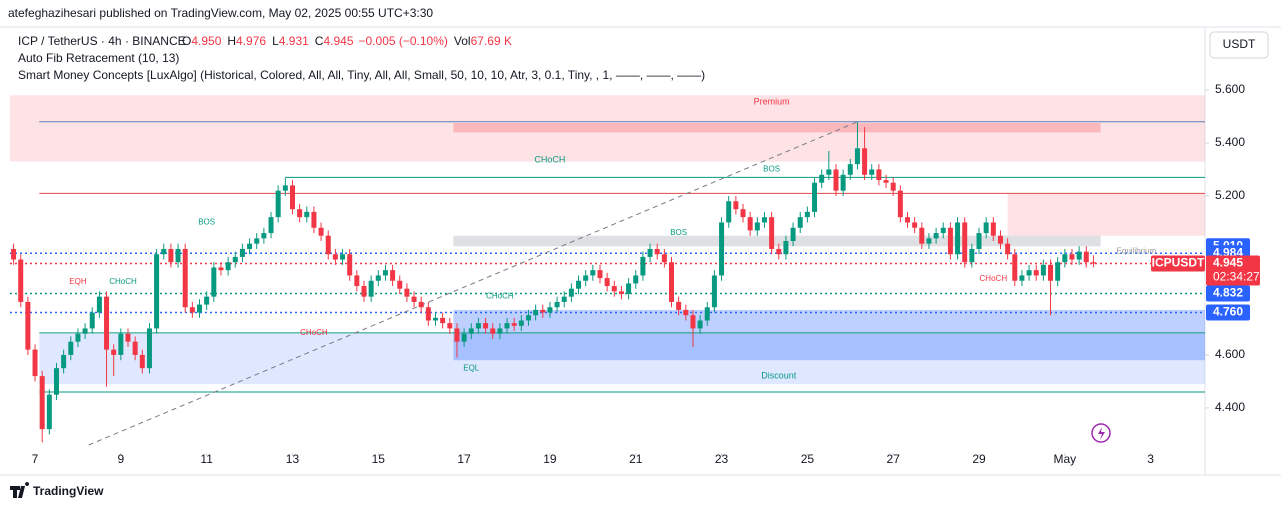 The image size is (1281, 509). What do you see at coordinates (206, 459) in the screenshot?
I see `x-tick-label: 11` at bounding box center [206, 459].